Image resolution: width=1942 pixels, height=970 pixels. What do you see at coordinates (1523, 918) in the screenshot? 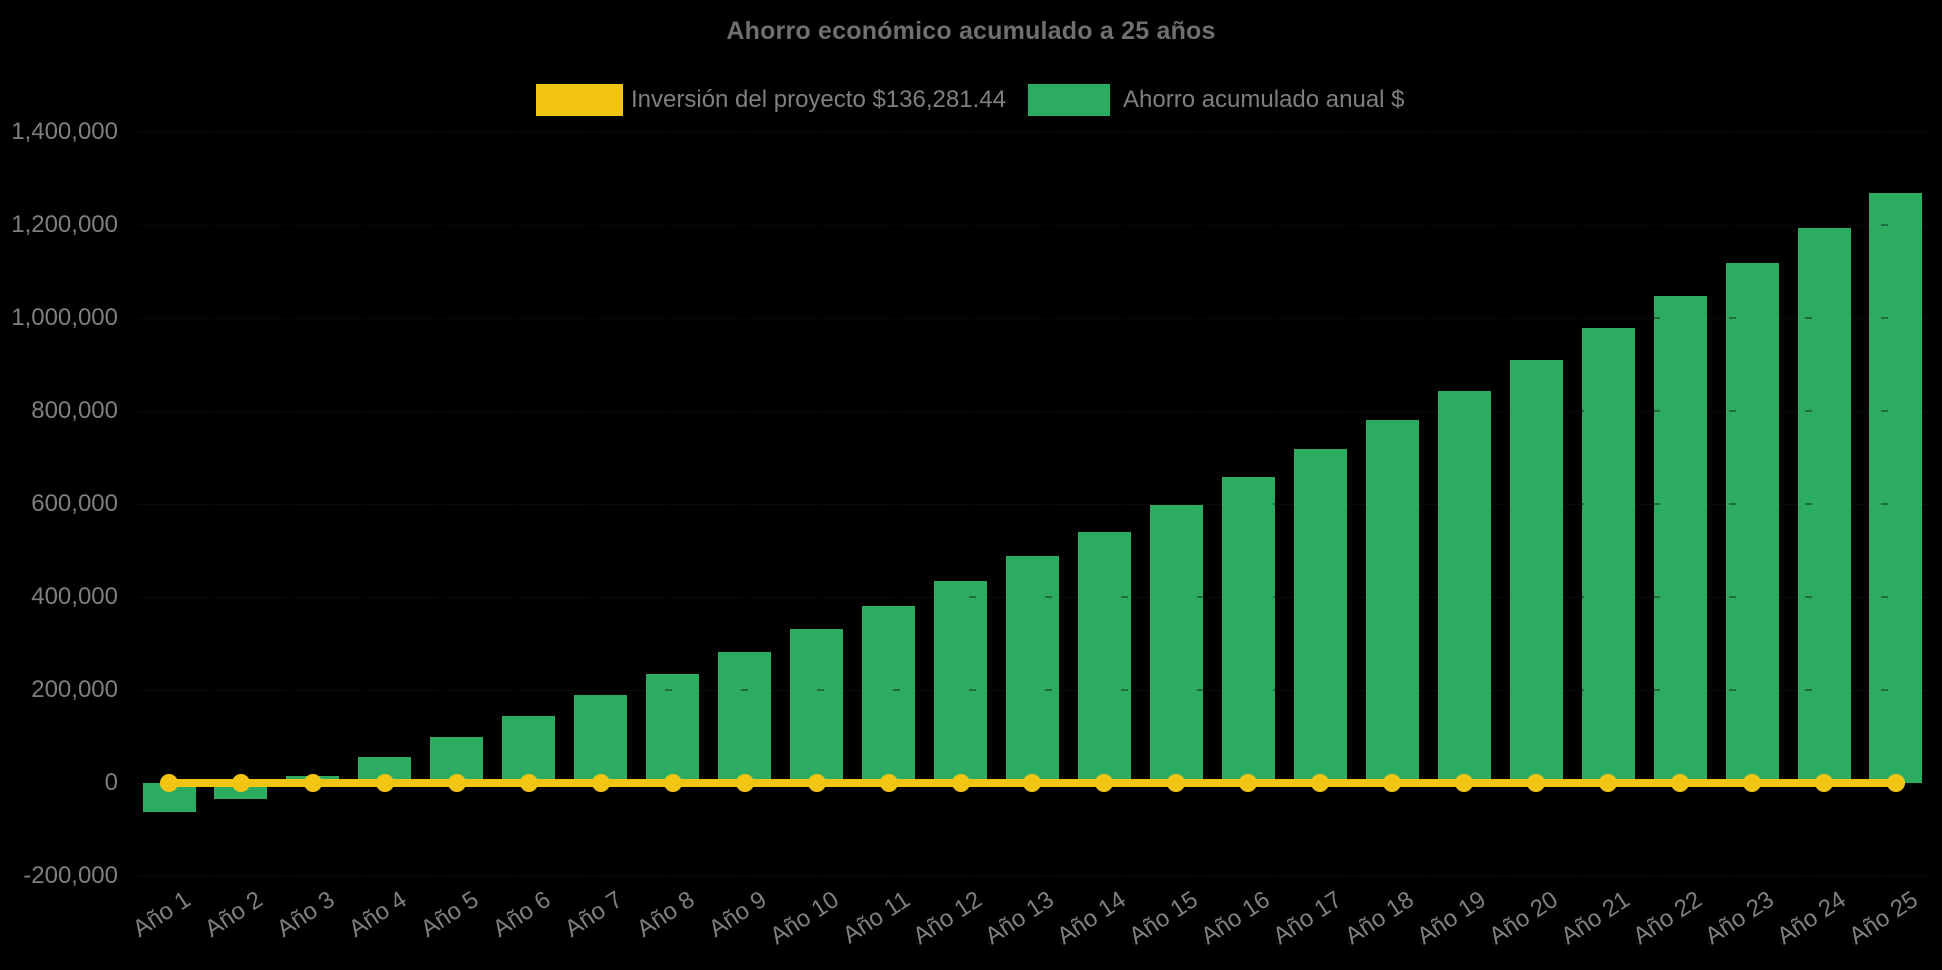
I see `x-tick-ano-20: Año 20` at bounding box center [1523, 918].